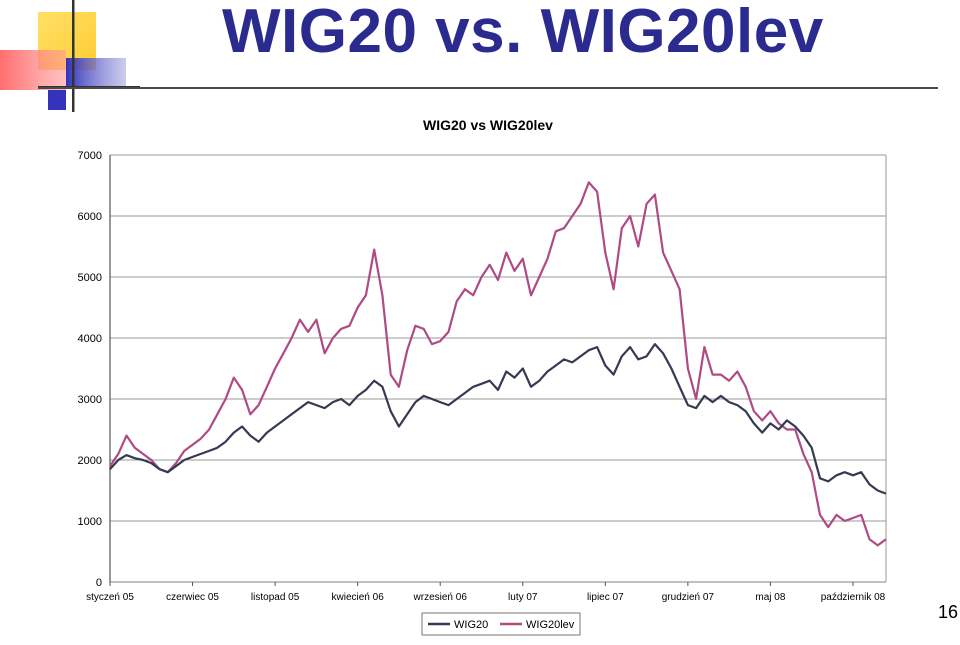 Image resolution: width=960 pixels, height=645 pixels. I want to click on x-tick-label: listopad 05, so click(275, 597).